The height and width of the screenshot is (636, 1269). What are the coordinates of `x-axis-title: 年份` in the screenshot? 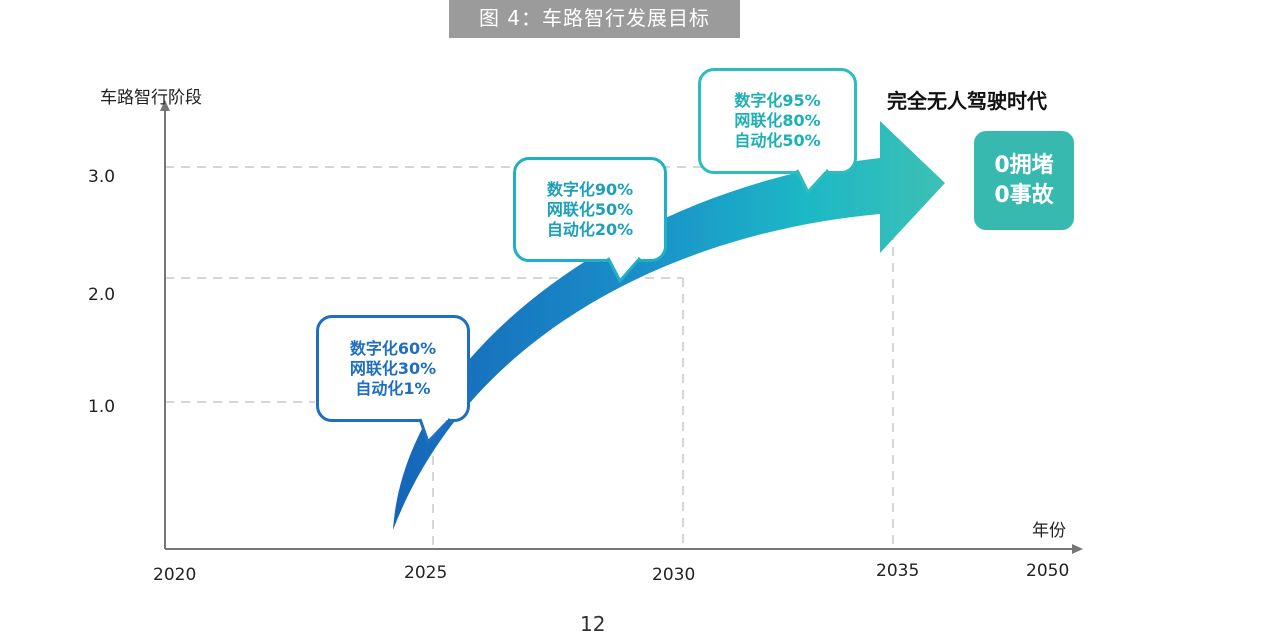 It's located at (1049, 531).